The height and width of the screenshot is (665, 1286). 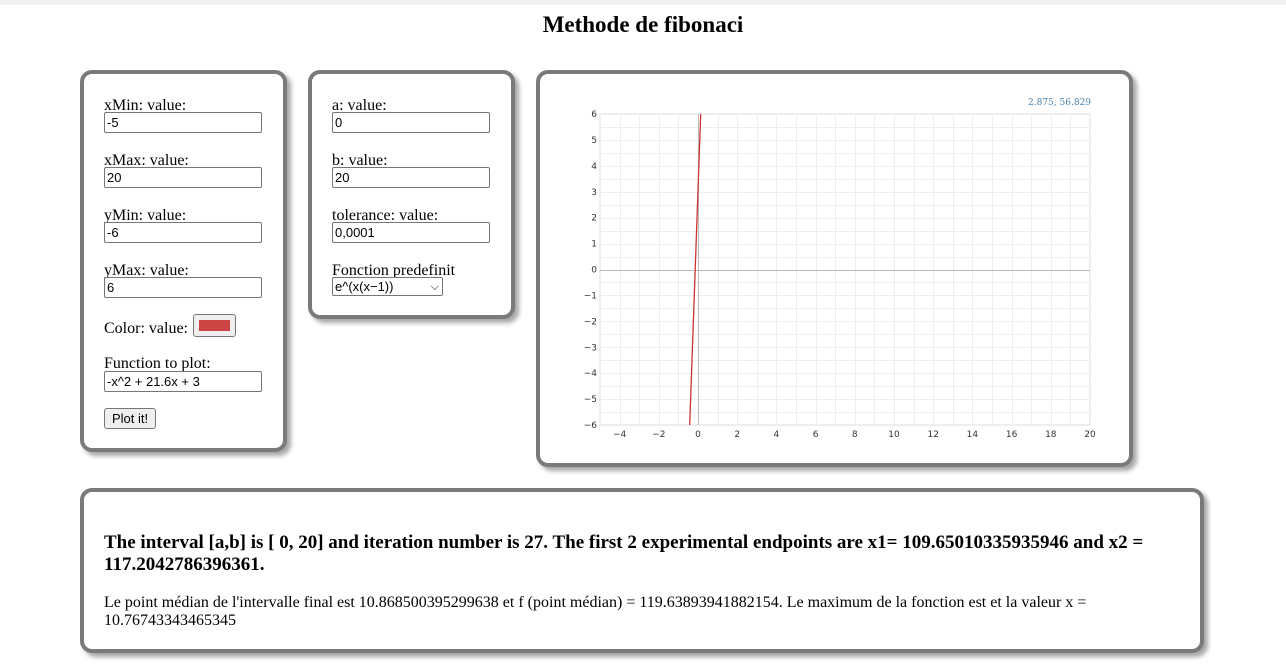 What do you see at coordinates (411, 122) in the screenshot?
I see `a-input: 0` at bounding box center [411, 122].